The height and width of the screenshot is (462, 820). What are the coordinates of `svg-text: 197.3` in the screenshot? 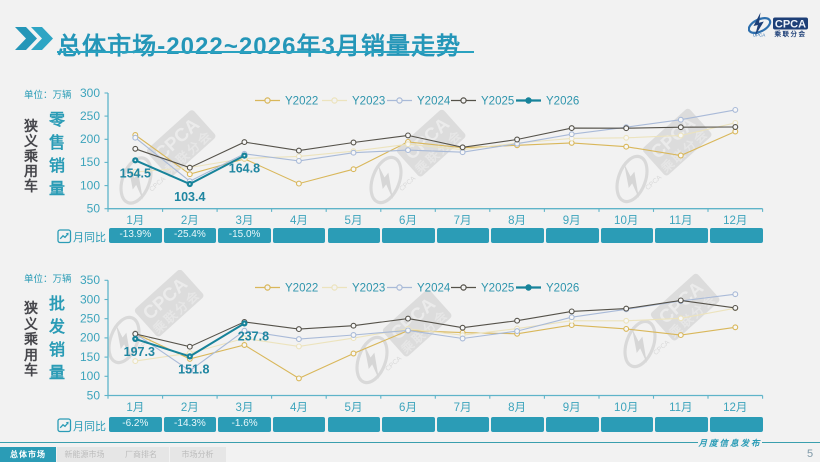 It's located at (139, 352).